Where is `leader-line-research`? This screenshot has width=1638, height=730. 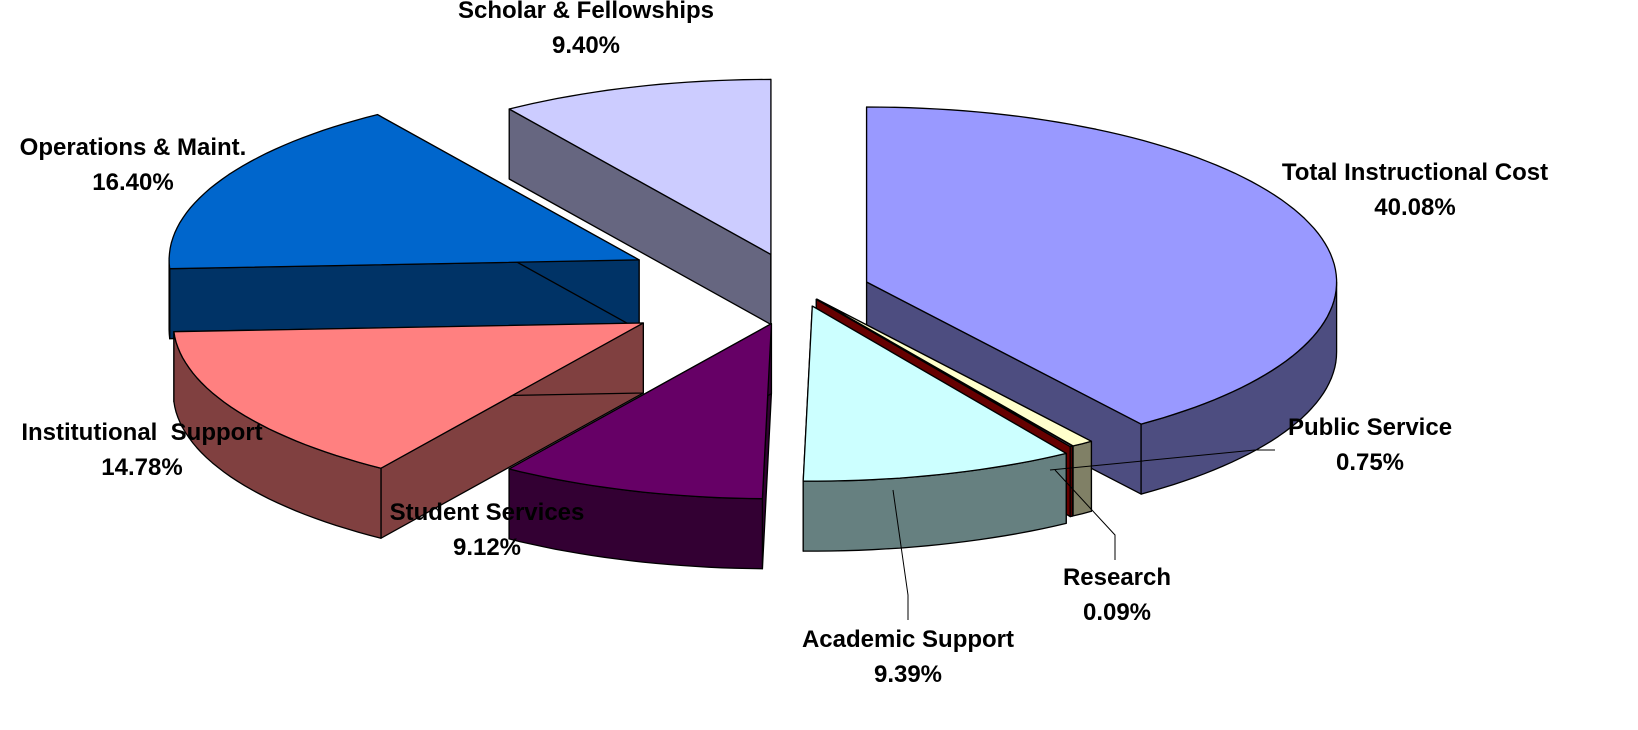 leader-line-research is located at coordinates (1085, 514).